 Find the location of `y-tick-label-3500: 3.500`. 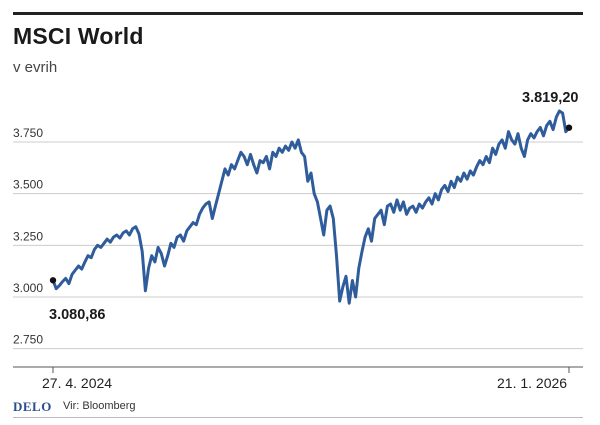

y-tick-label-3500: 3.500 is located at coordinates (28, 185).